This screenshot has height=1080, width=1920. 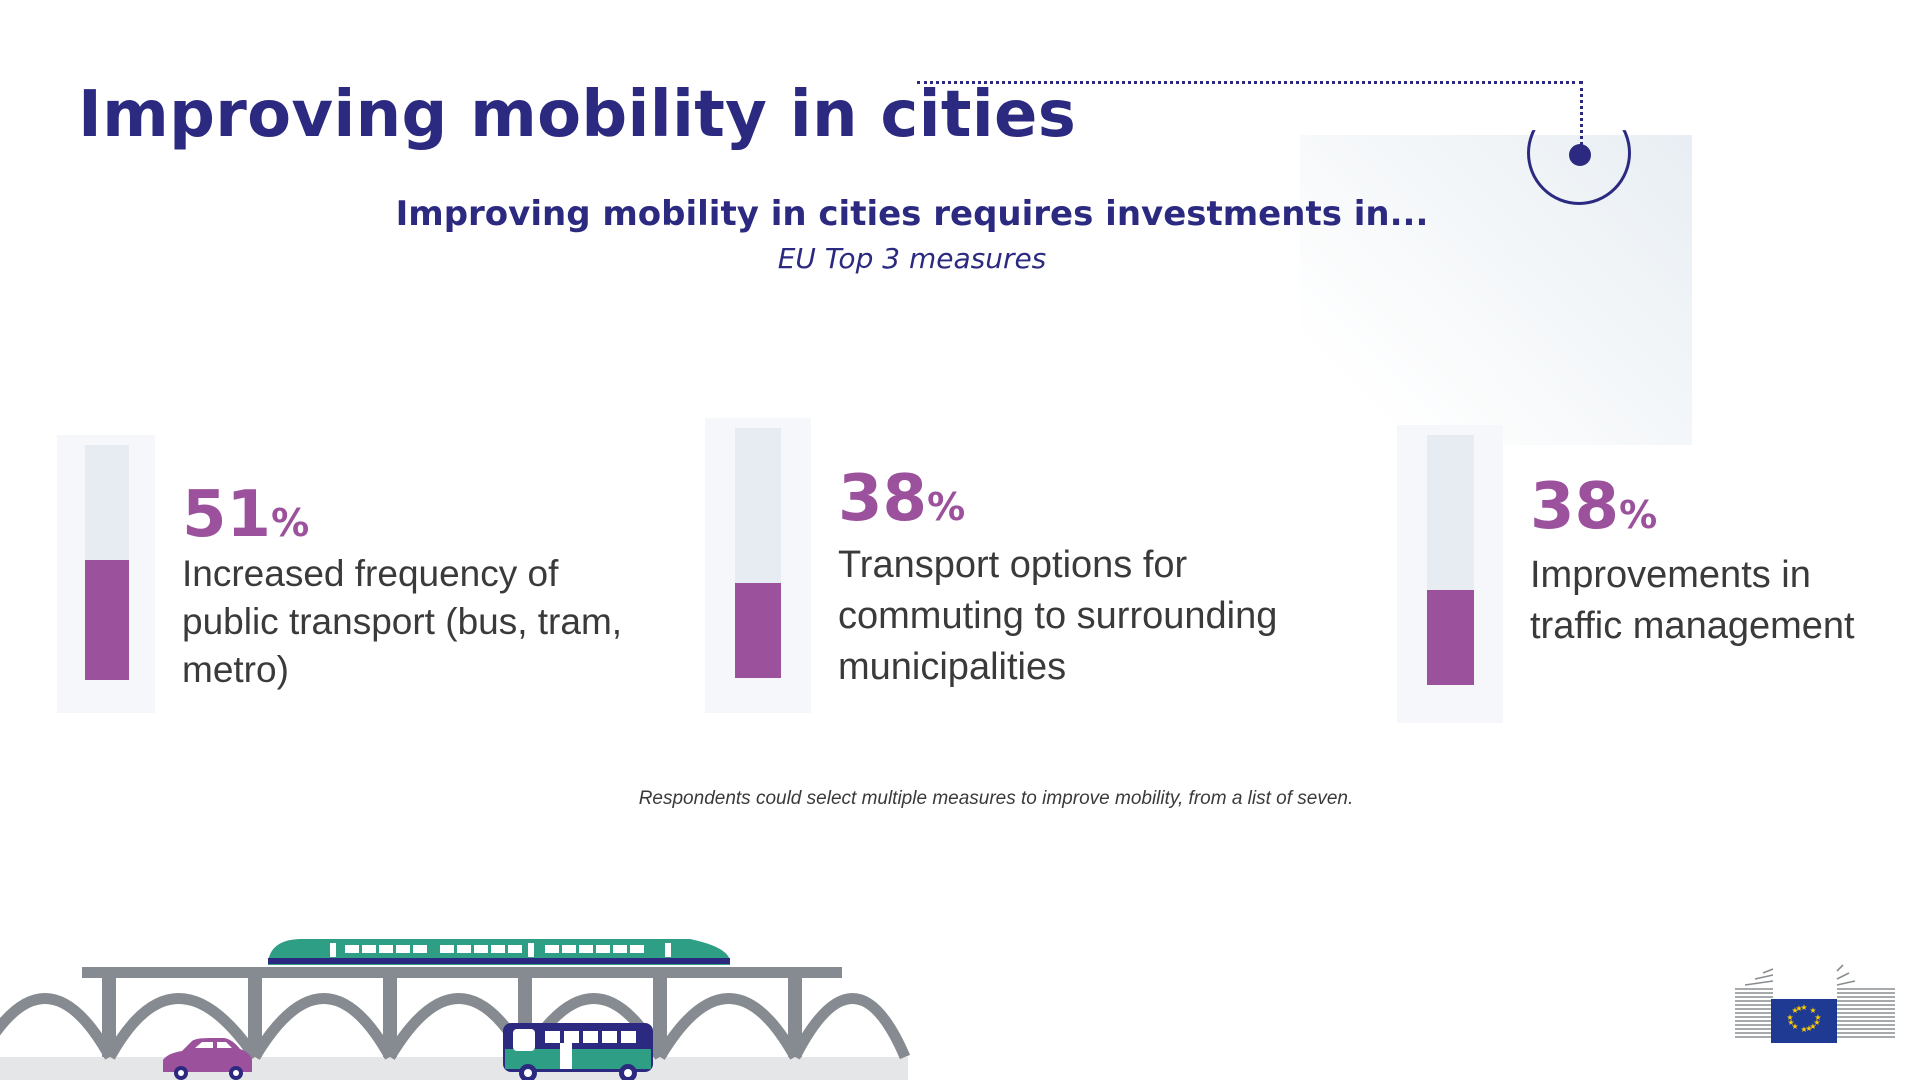 I want to click on page-title: Improving mobility in cities, so click(x=577, y=115).